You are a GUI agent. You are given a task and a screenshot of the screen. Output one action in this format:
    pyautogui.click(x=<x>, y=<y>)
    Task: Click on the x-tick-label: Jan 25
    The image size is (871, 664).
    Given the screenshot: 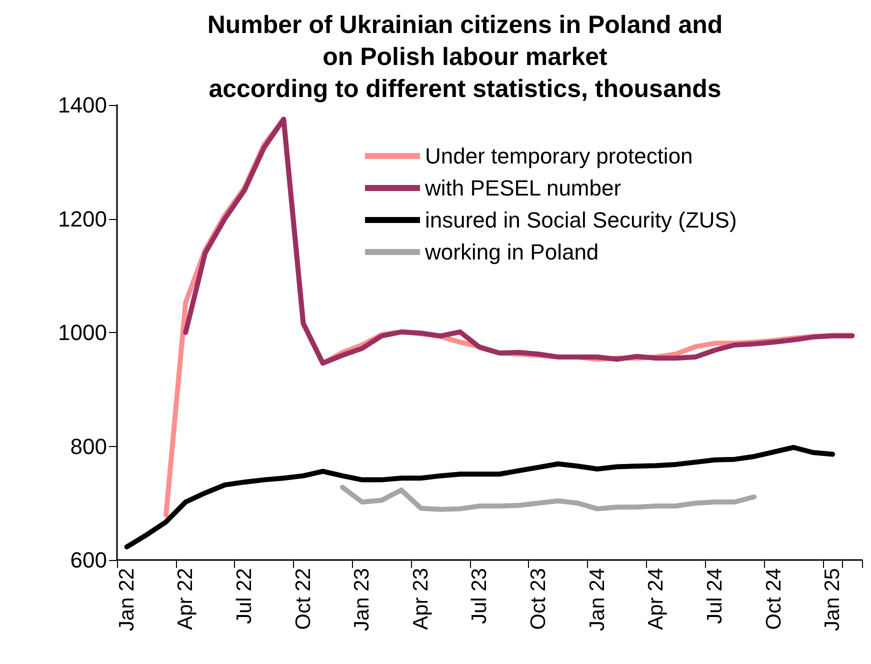 What is the action you would take?
    pyautogui.click(x=832, y=600)
    